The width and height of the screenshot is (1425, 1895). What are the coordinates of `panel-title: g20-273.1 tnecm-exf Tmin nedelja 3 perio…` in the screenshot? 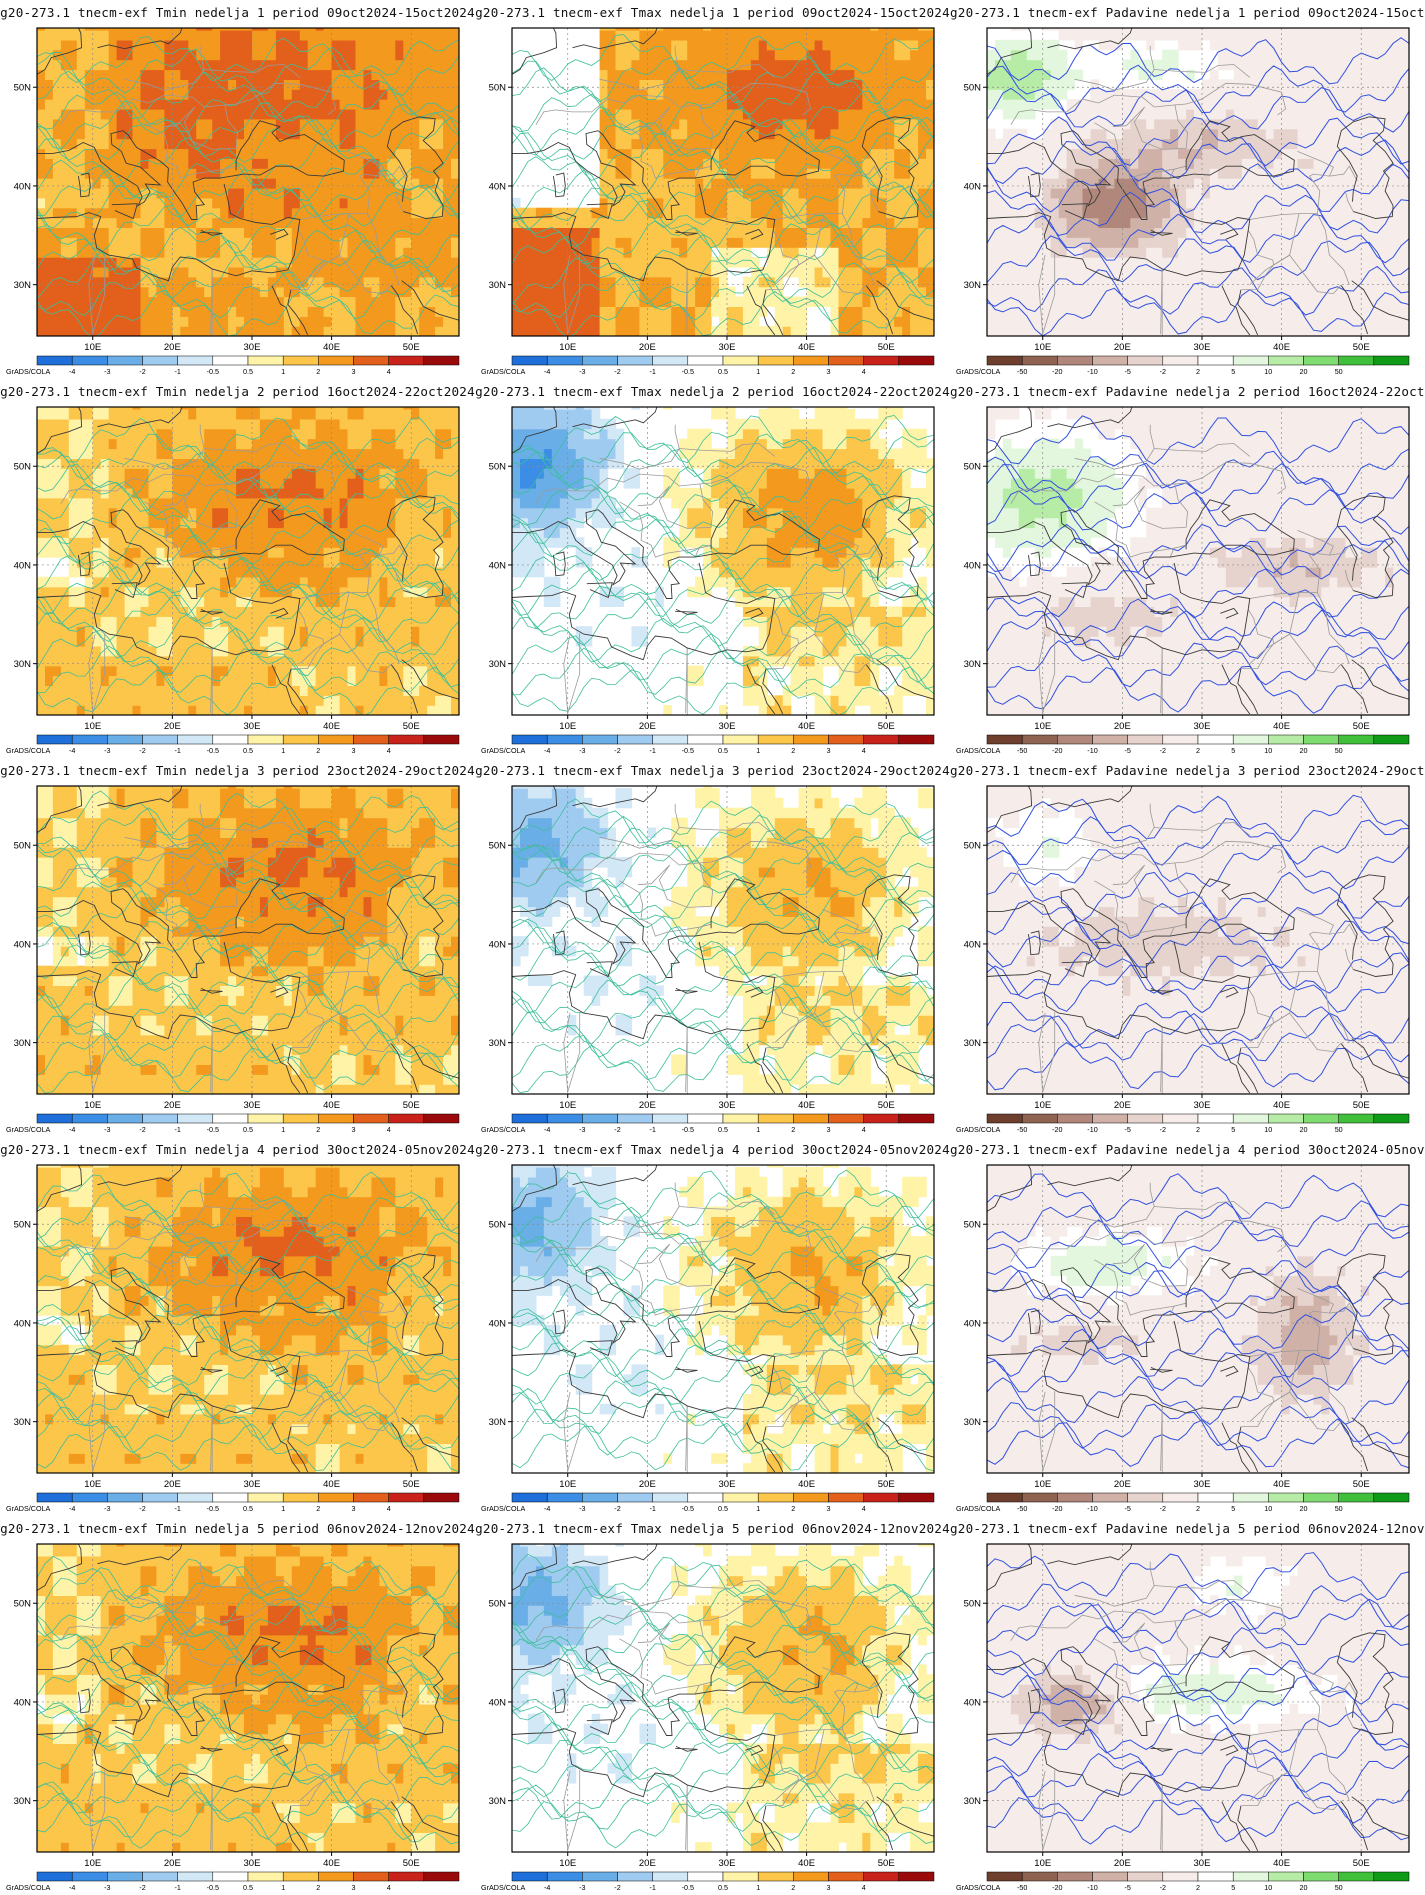 It's located at (237, 770).